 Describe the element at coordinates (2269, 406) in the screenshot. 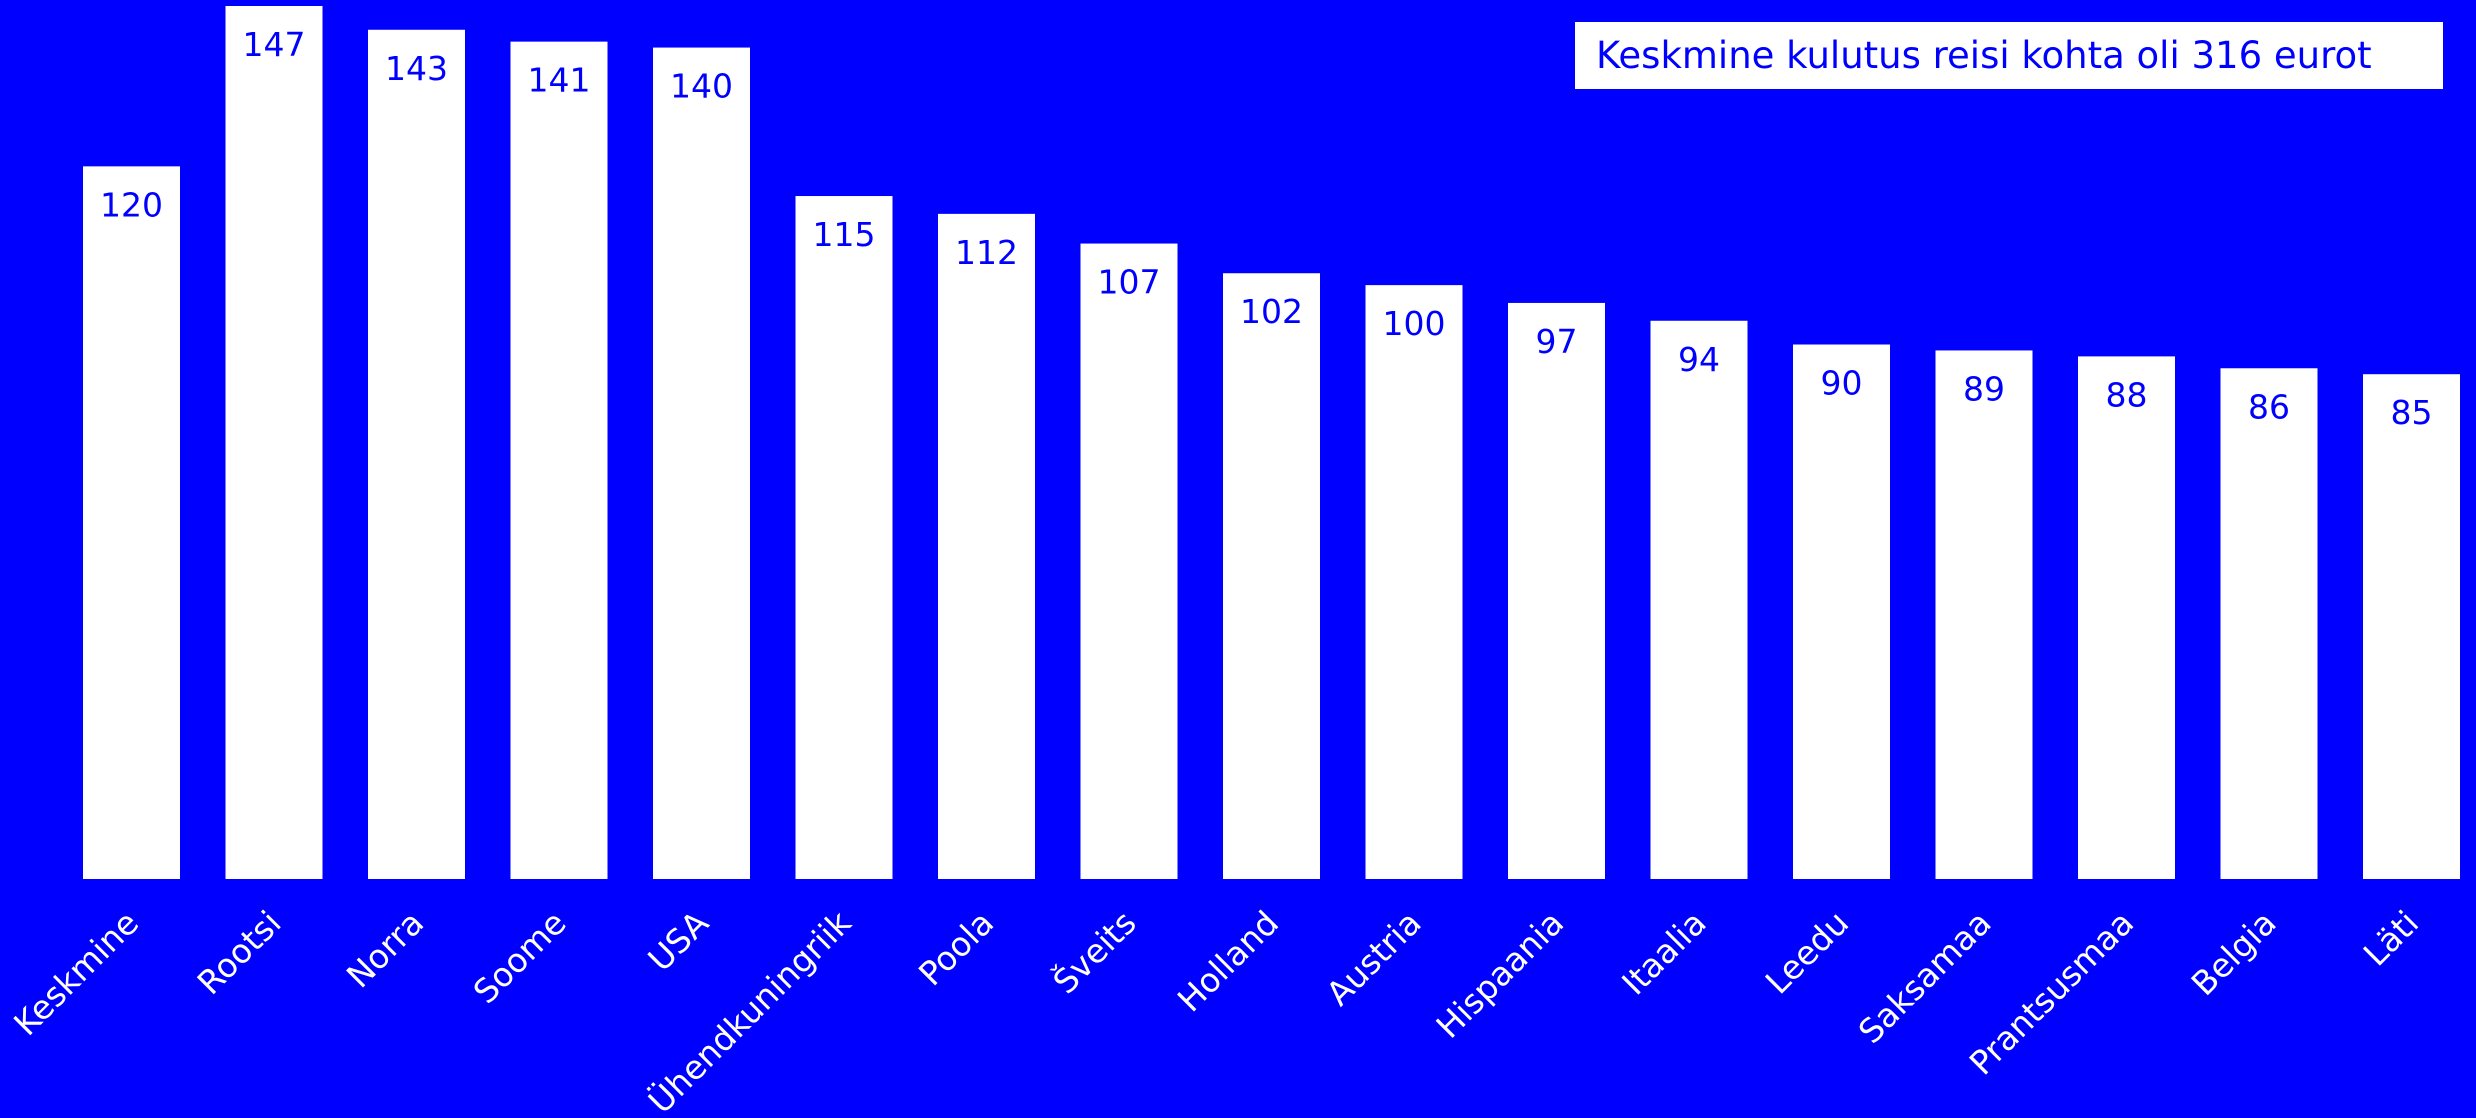

I see `data-label-15: 86` at that location.